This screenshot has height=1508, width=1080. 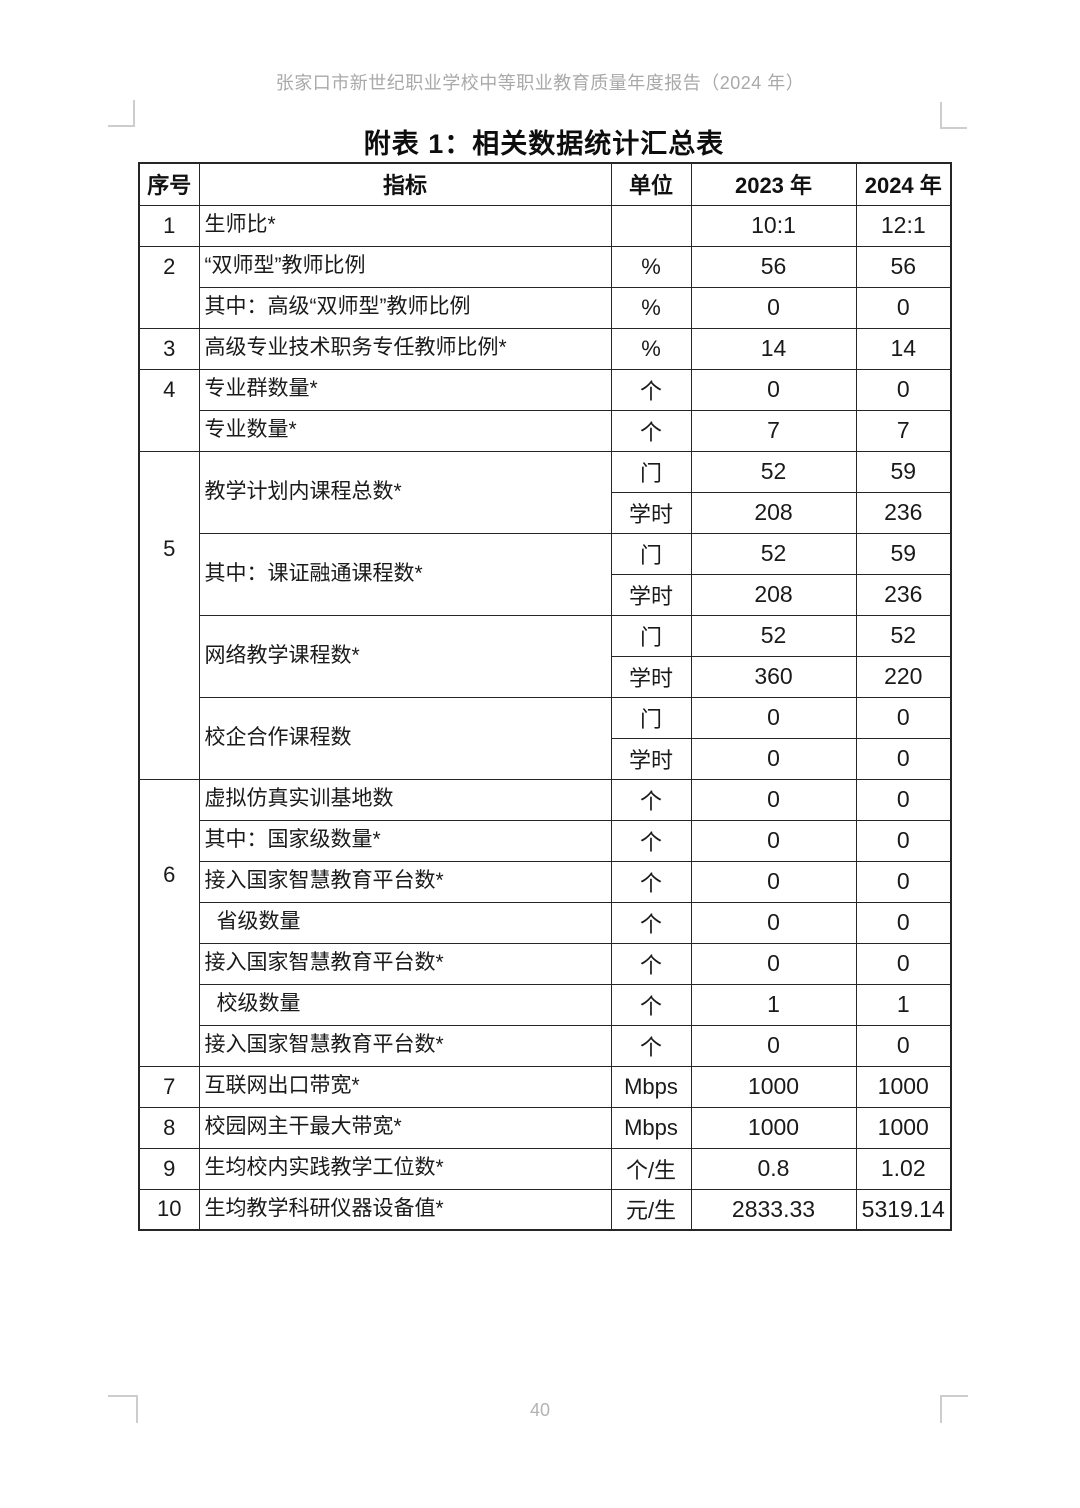 What do you see at coordinates (405, 266) in the screenshot?
I see `indicator-cell: “双师型”教师比例` at bounding box center [405, 266].